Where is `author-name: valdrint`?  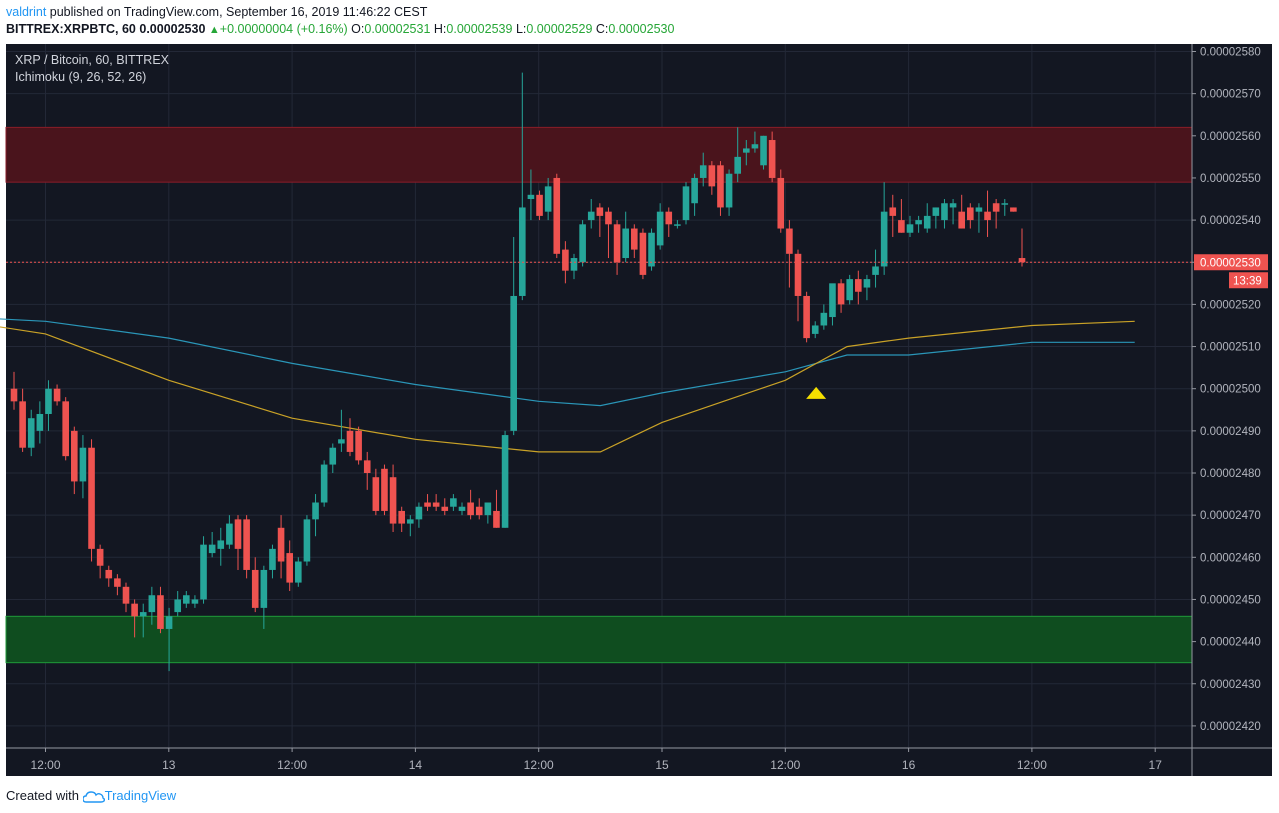 author-name: valdrint is located at coordinates (26, 12).